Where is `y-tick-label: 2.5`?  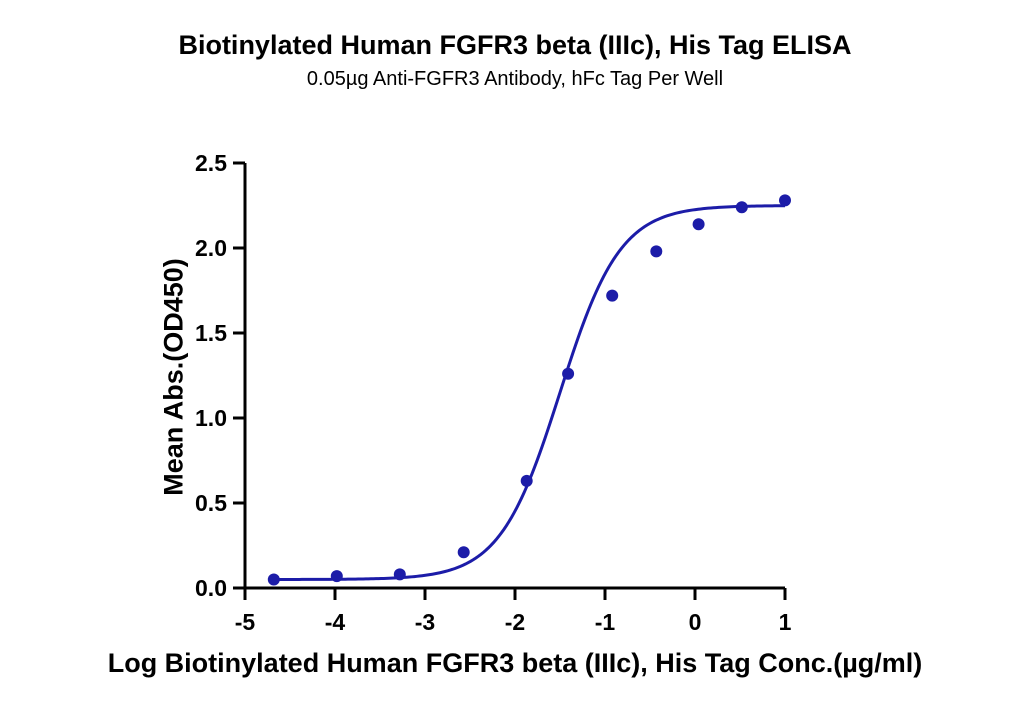
y-tick-label: 2.5 is located at coordinates (211, 163).